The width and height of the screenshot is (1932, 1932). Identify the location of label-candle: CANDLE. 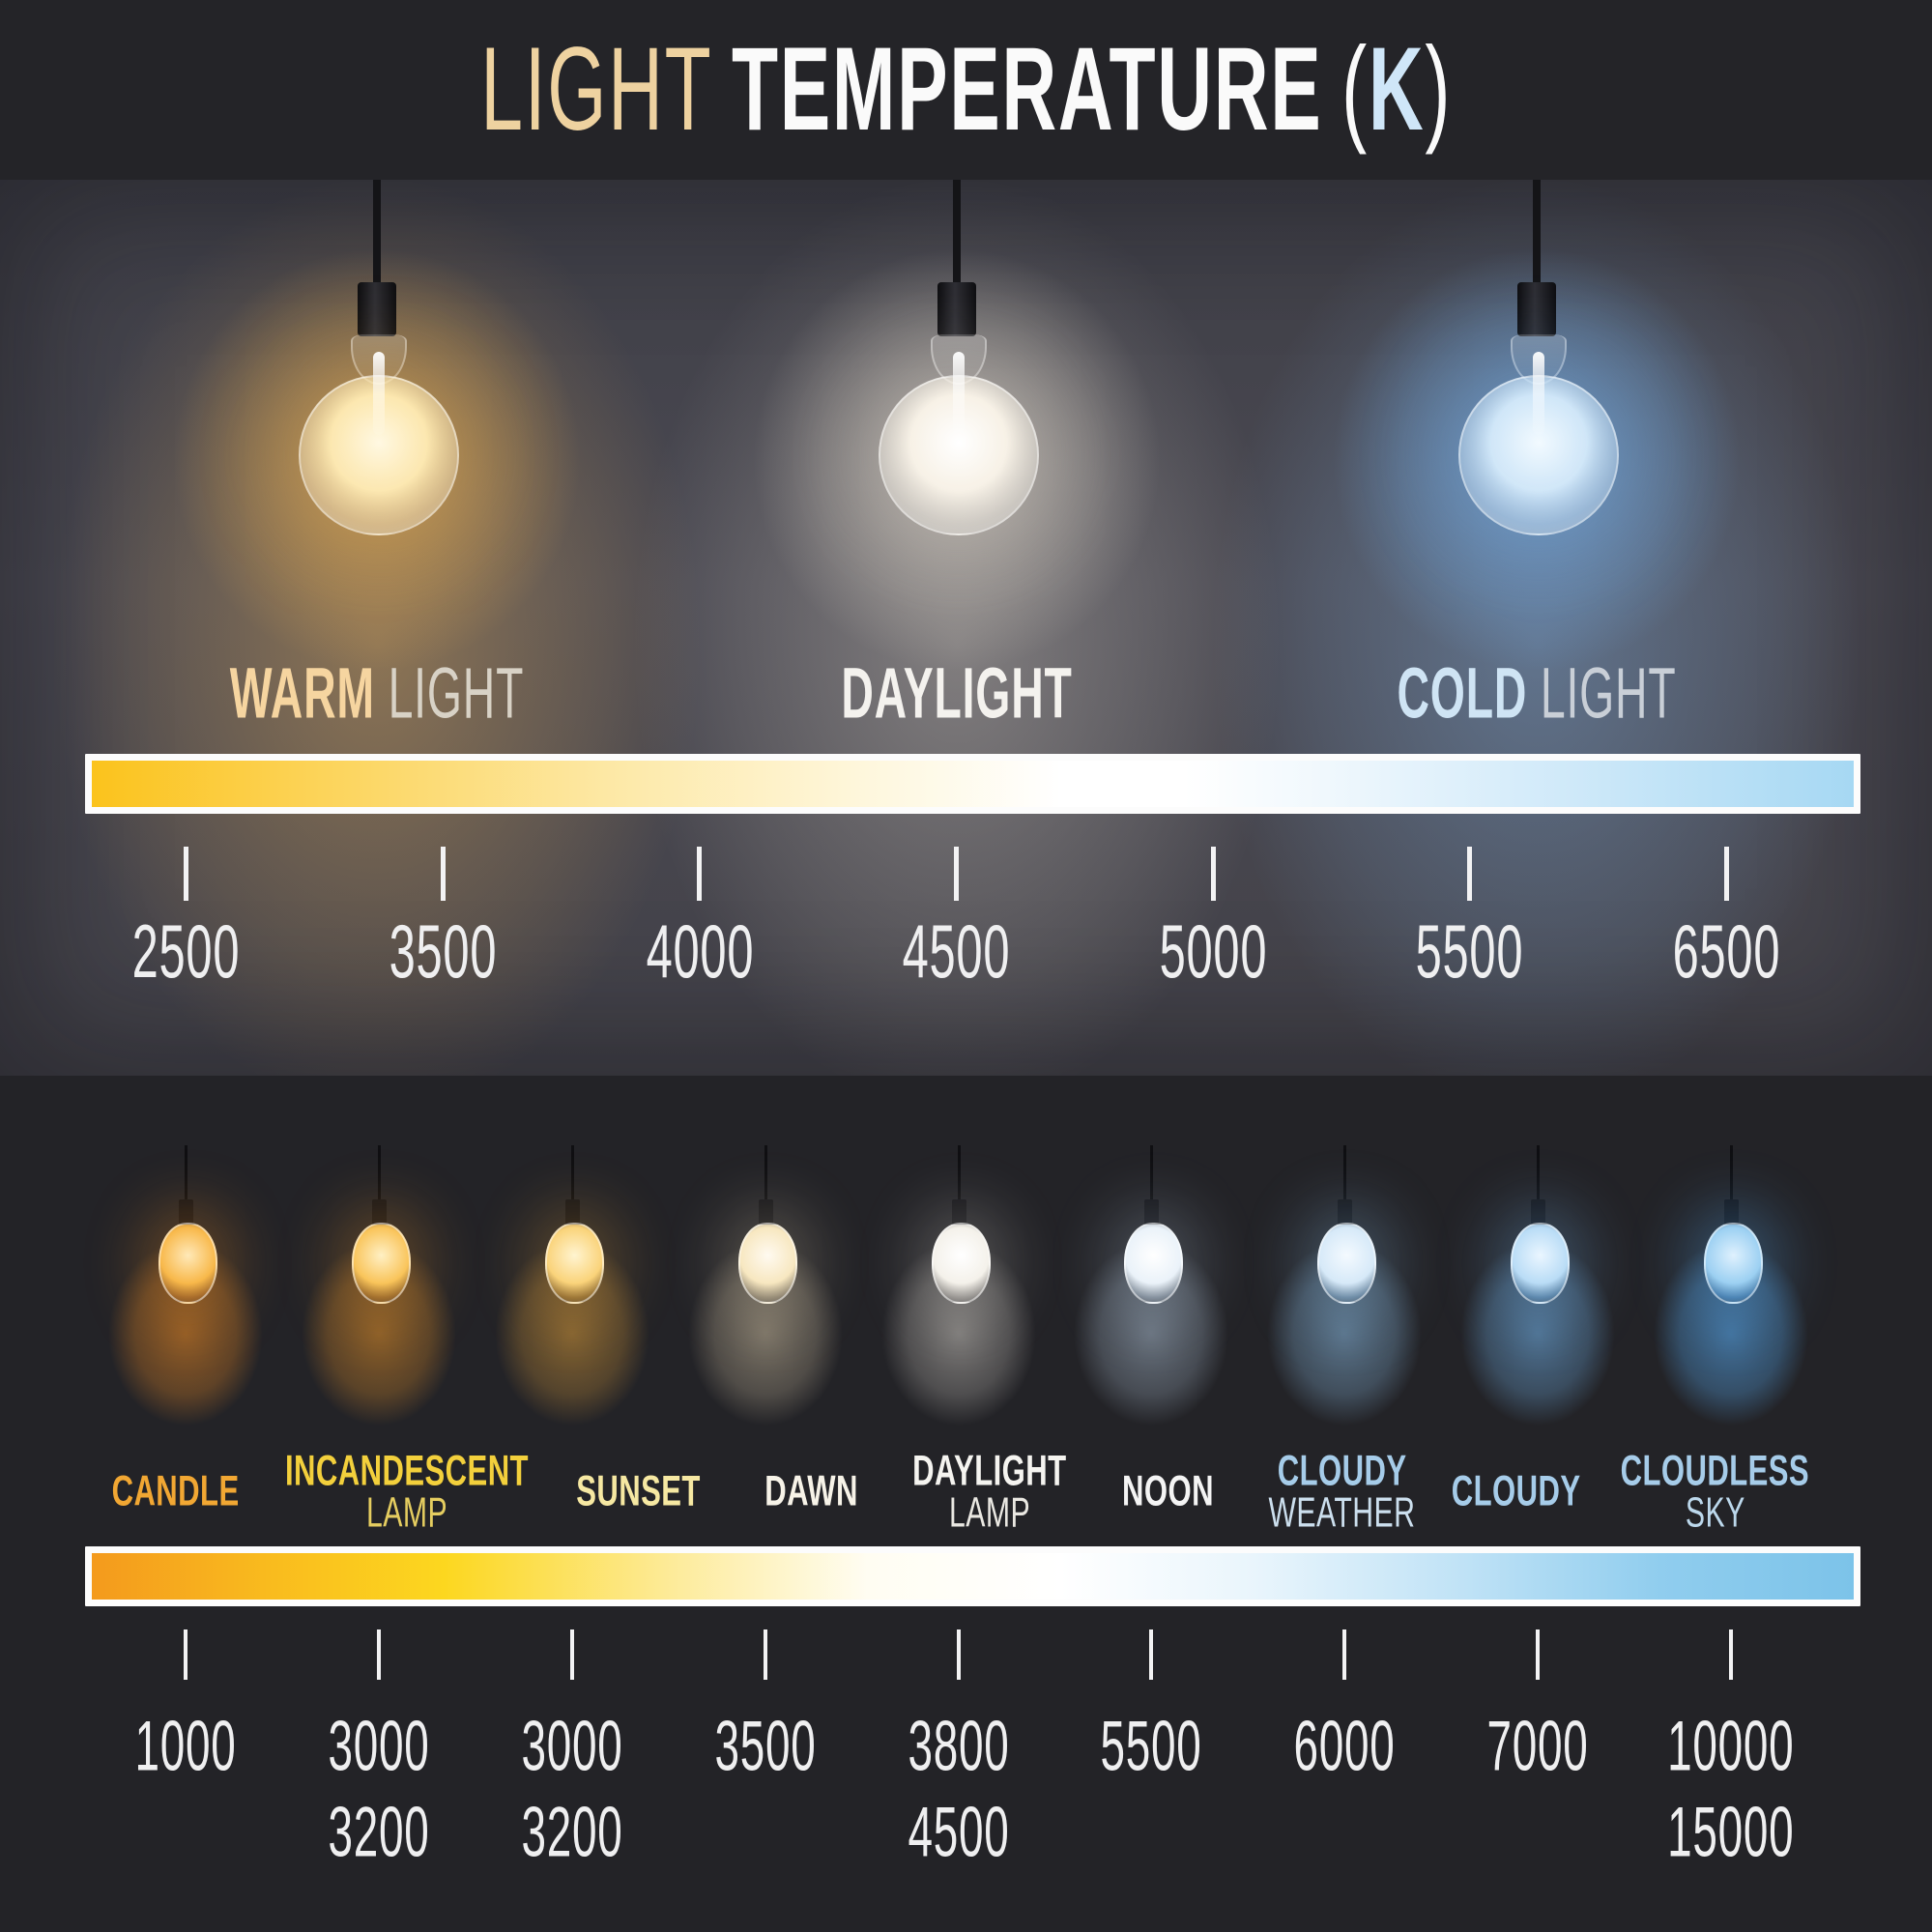
(175, 1490).